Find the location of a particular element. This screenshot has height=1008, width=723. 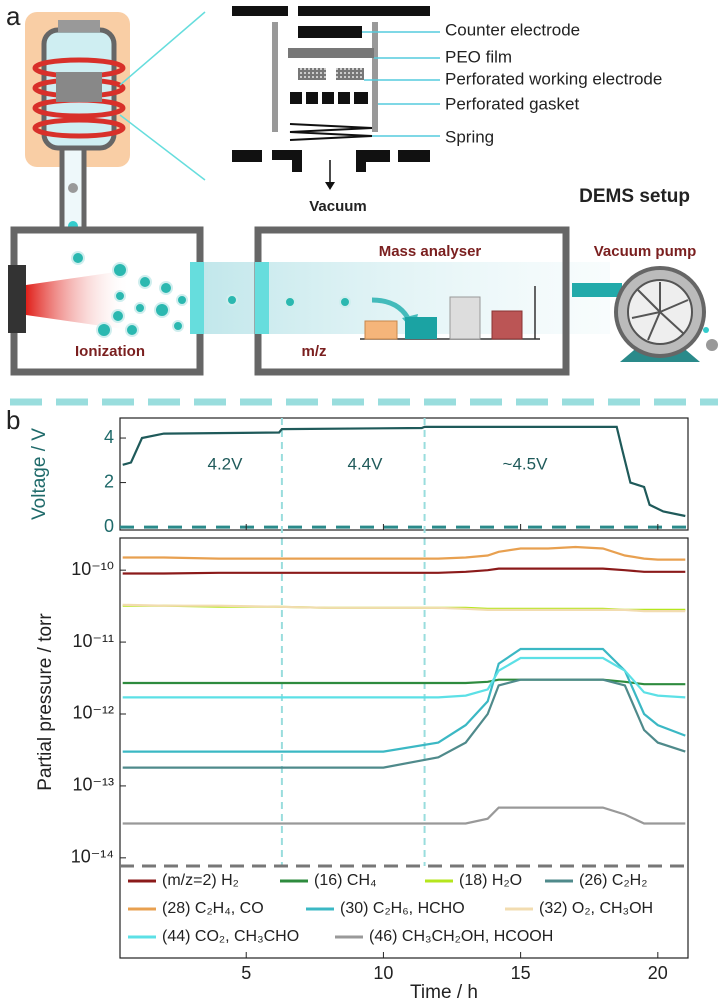

legend-label: (m/z=2) H₂ is located at coordinates (200, 880).